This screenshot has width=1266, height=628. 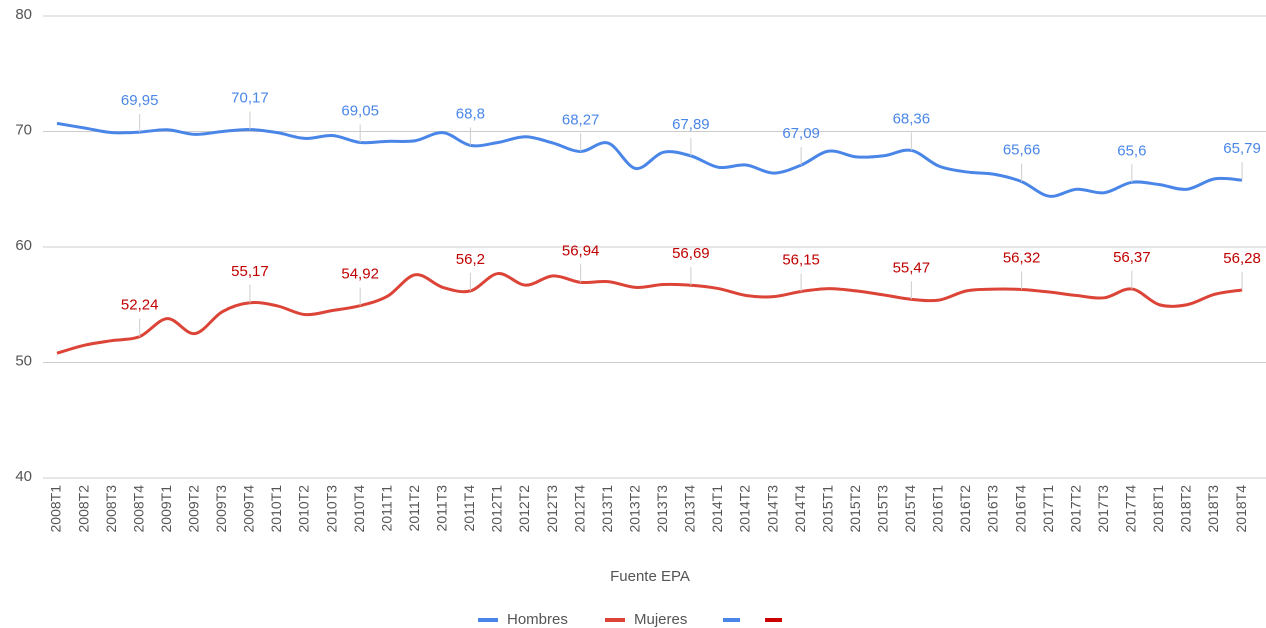 What do you see at coordinates (965, 509) in the screenshot?
I see `x-tick-label: 2016T2` at bounding box center [965, 509].